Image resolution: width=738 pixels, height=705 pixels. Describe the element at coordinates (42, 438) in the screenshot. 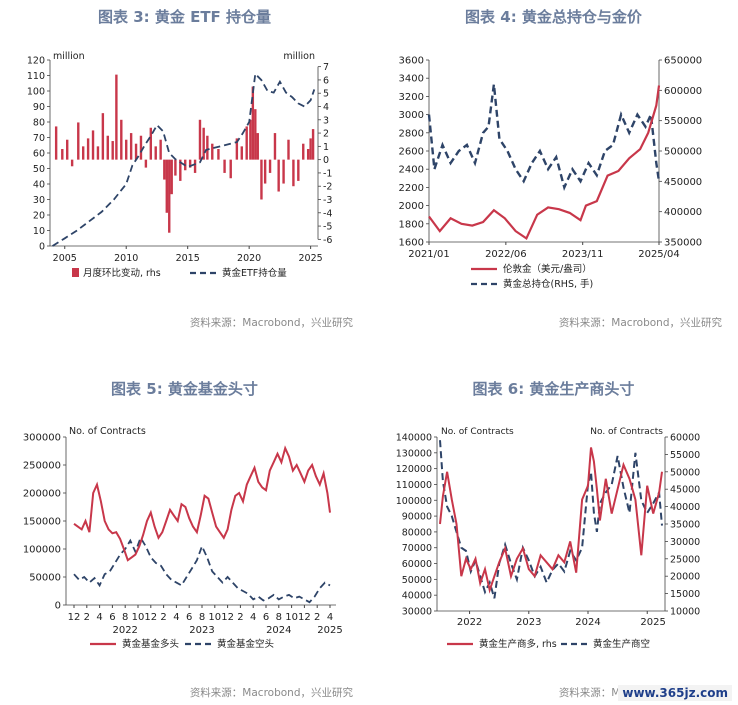

I see `y-axis-label: 300000` at that location.